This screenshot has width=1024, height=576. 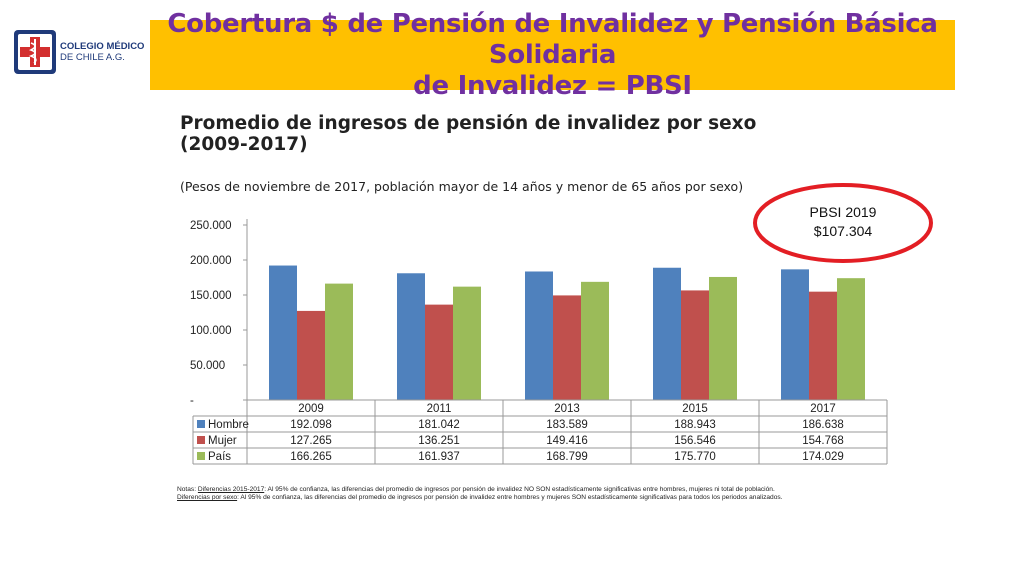 What do you see at coordinates (311, 409) in the screenshot?
I see `x-tick-label: 2009` at bounding box center [311, 409].